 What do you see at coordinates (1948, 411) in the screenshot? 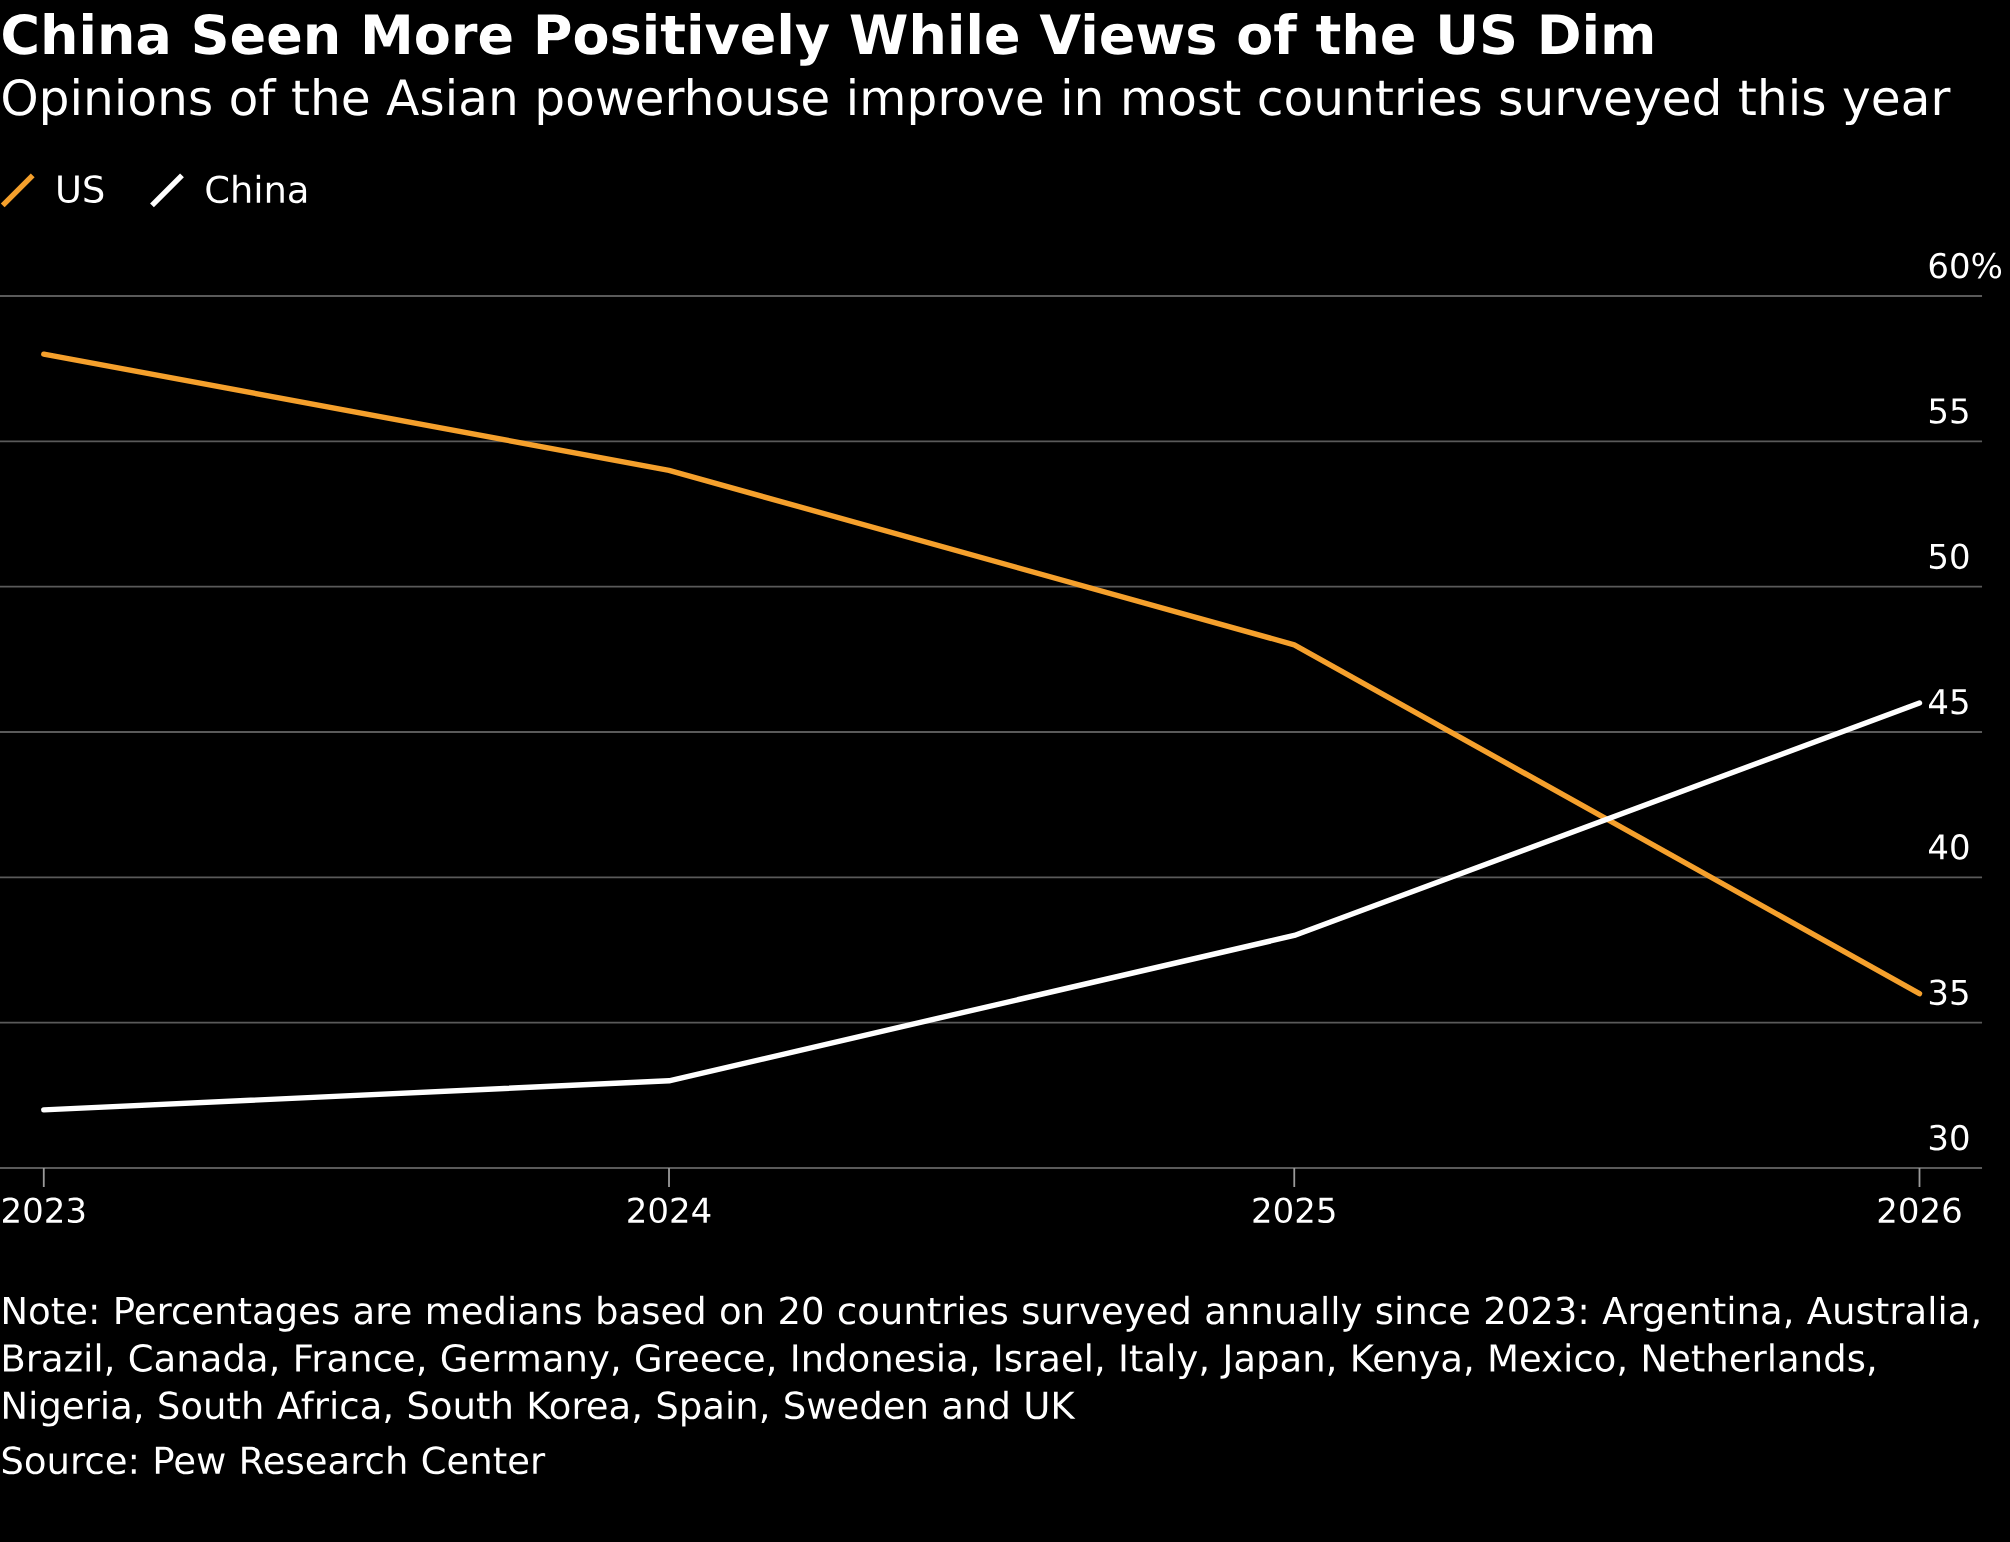
I see `y-tick-label: 55` at bounding box center [1948, 411].